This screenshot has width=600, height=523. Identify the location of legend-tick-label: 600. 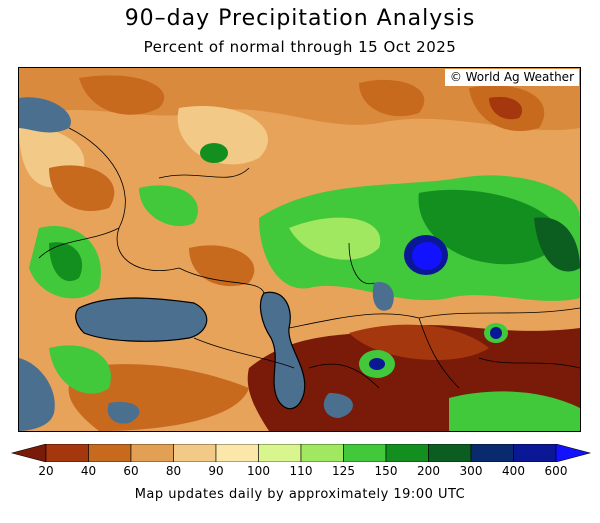
(556, 471).